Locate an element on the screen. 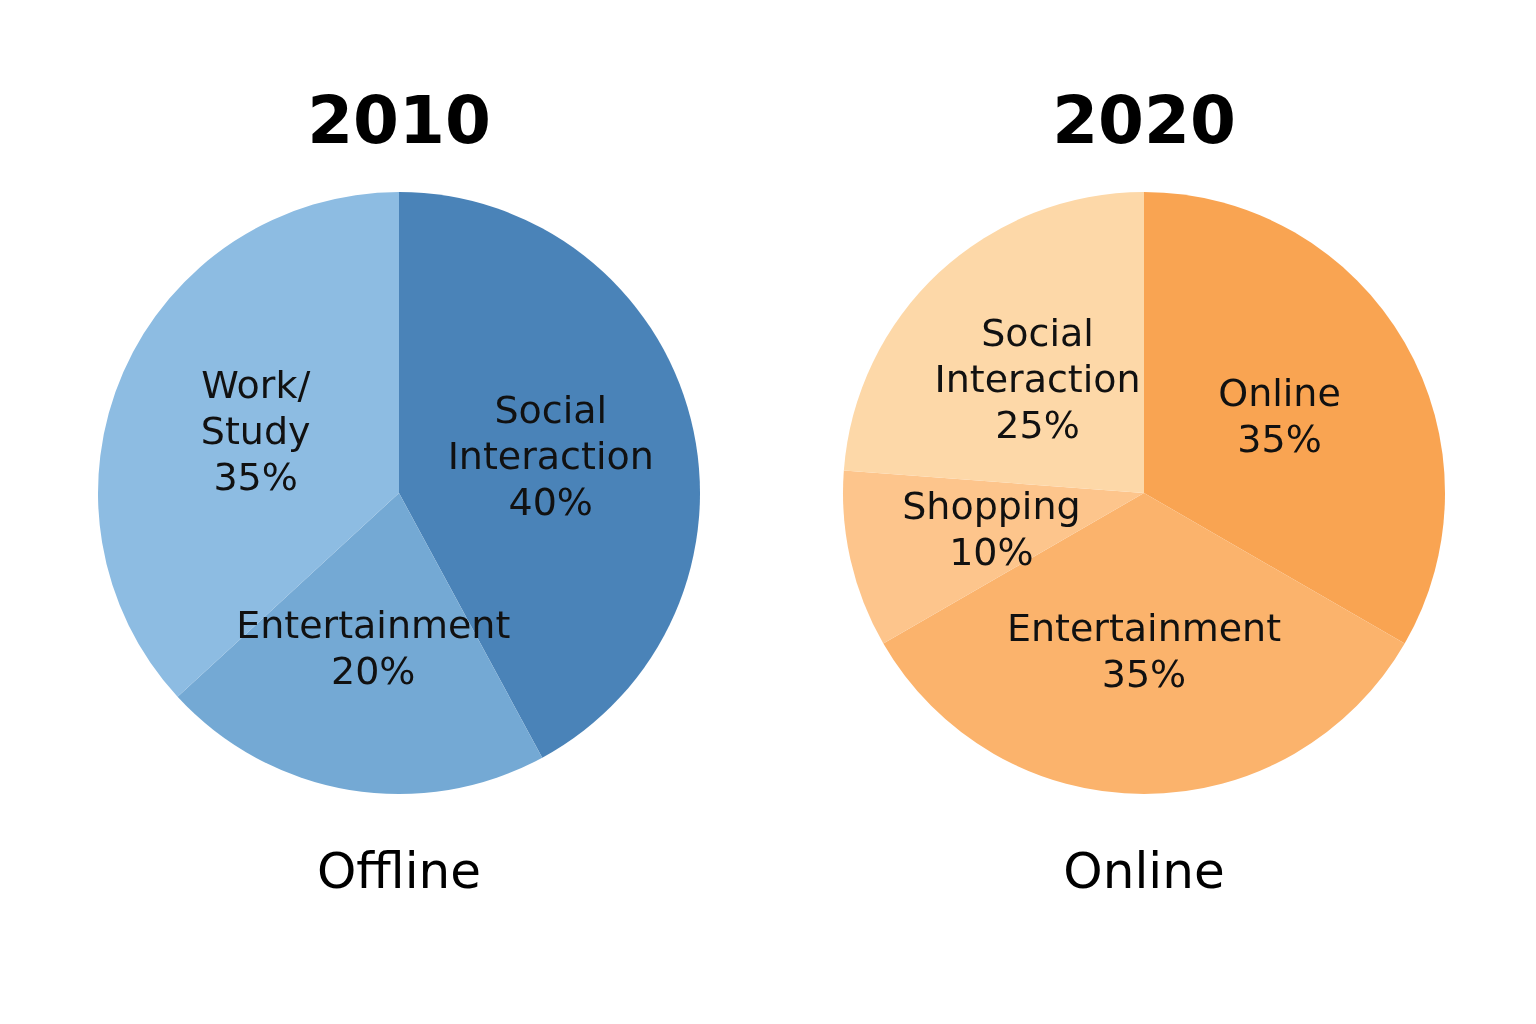 The image size is (1536, 1024). chart-title: 2020 is located at coordinates (1144, 120).